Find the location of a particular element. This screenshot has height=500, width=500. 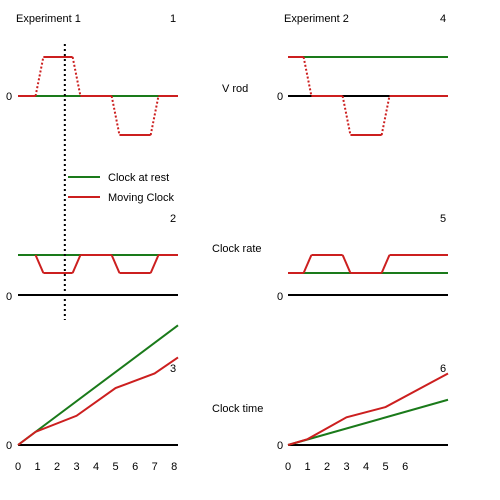

experiment-1-title: Experiment 1 is located at coordinates (48, 19).